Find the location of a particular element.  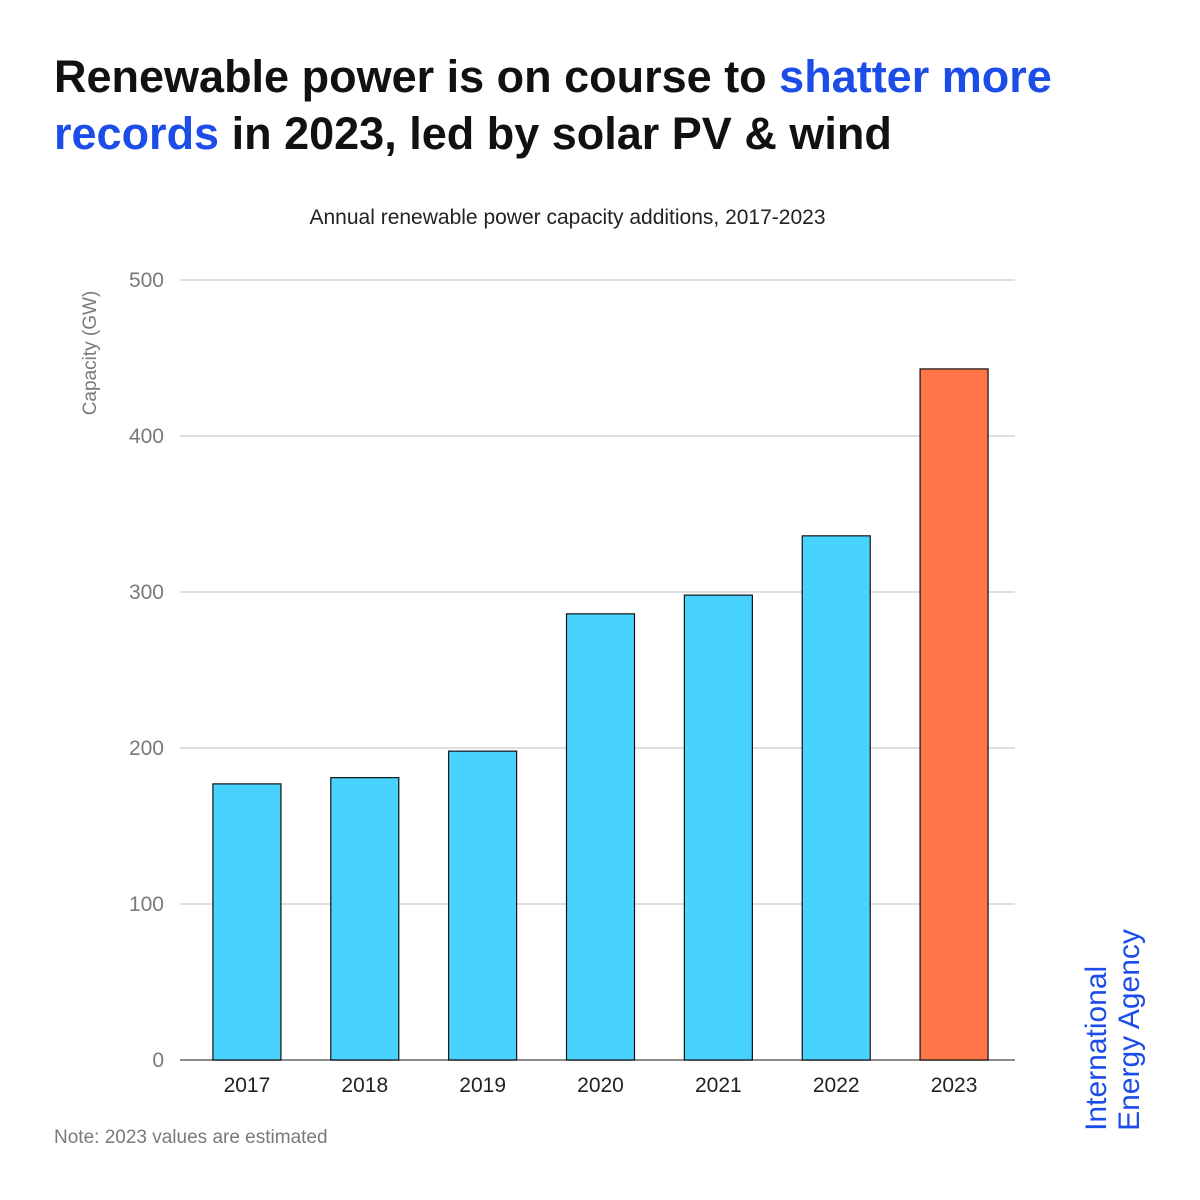

iea-logo: International Energy Agency is located at coordinates (1113, 1030).